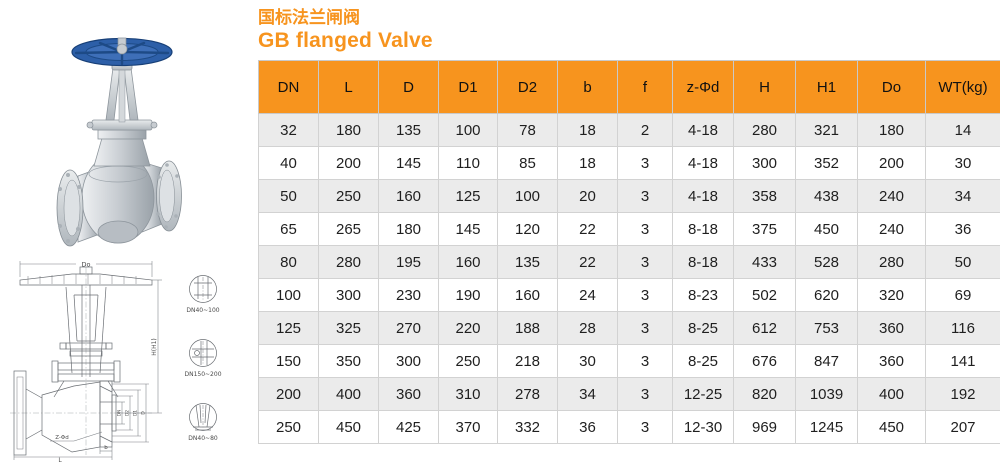  What do you see at coordinates (703, 295) in the screenshot?
I see `table-cell: 8-23` at bounding box center [703, 295].